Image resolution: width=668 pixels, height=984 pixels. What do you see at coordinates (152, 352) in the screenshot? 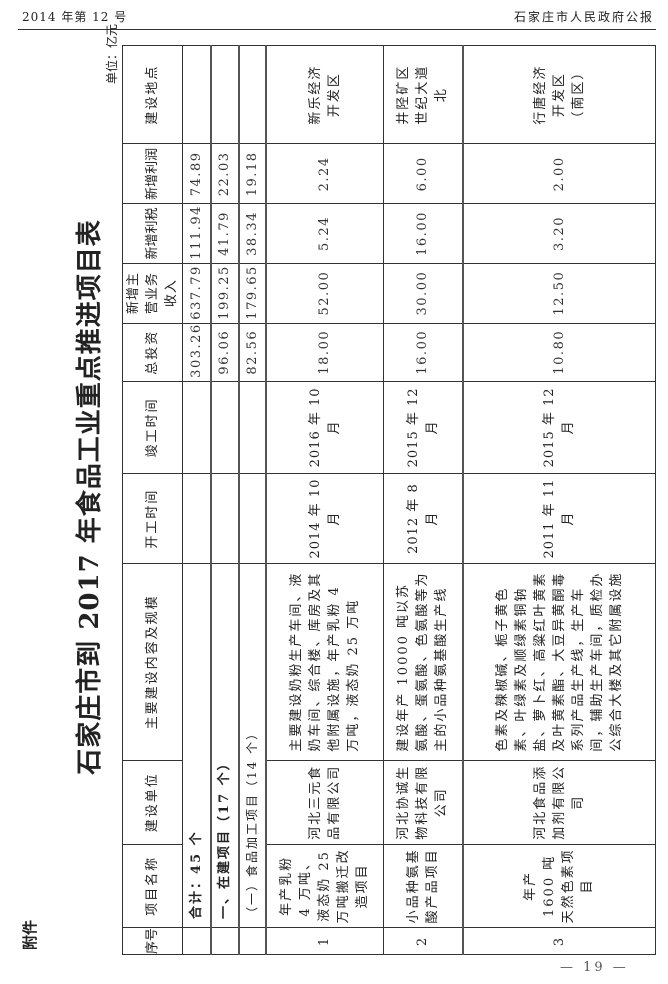
I see `col-investment: 总投资` at bounding box center [152, 352].